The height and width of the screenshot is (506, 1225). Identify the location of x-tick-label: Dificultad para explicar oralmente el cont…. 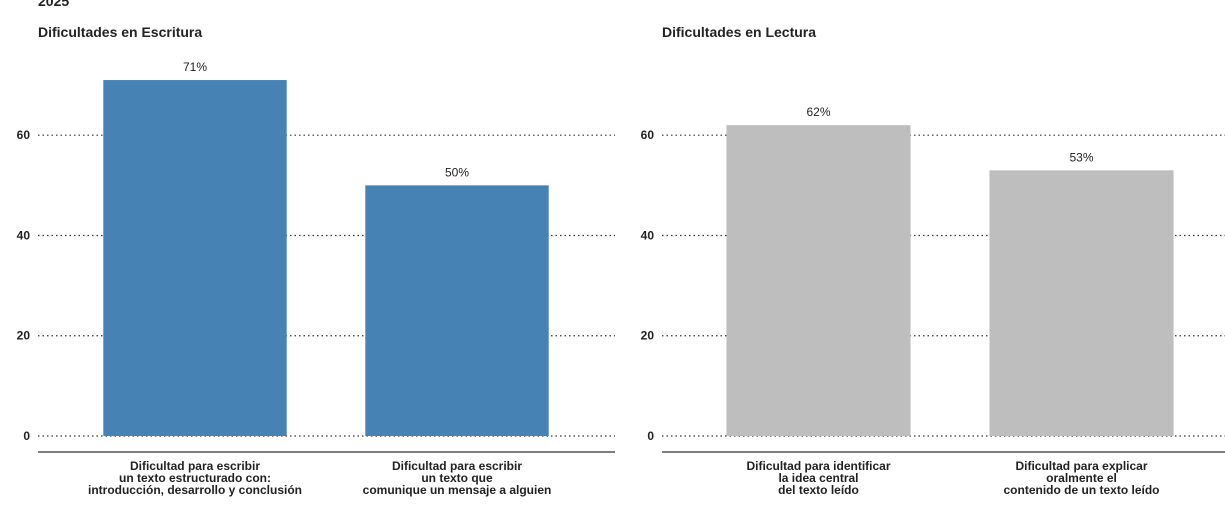
(1082, 478).